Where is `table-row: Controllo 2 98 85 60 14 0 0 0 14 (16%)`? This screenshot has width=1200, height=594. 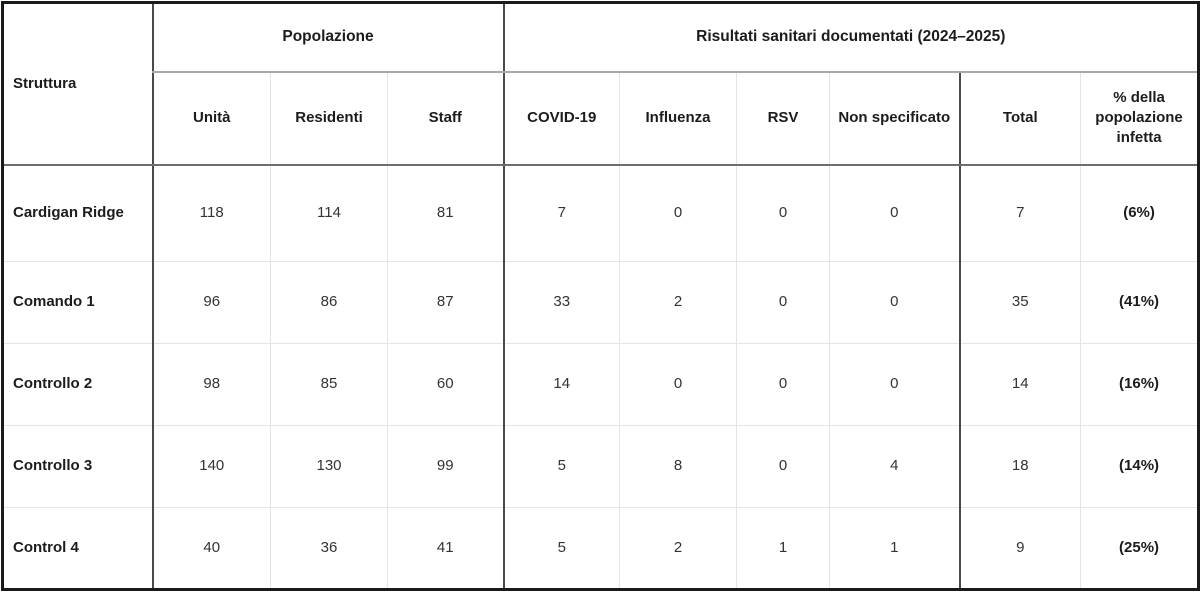 table-row: Controllo 2 98 85 60 14 0 0 0 14 (16%) is located at coordinates (601, 384).